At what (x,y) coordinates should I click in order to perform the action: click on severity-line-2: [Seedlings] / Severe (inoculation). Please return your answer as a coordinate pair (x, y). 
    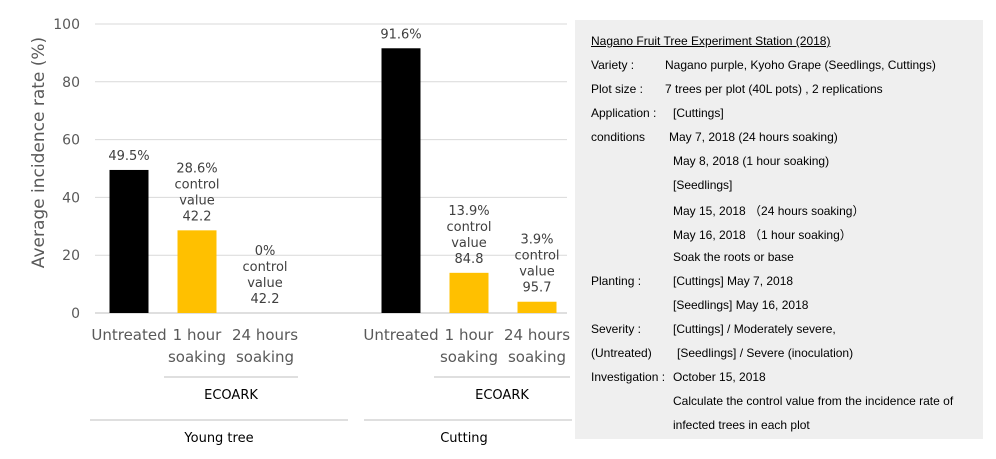
    Looking at the image, I should click on (765, 353).